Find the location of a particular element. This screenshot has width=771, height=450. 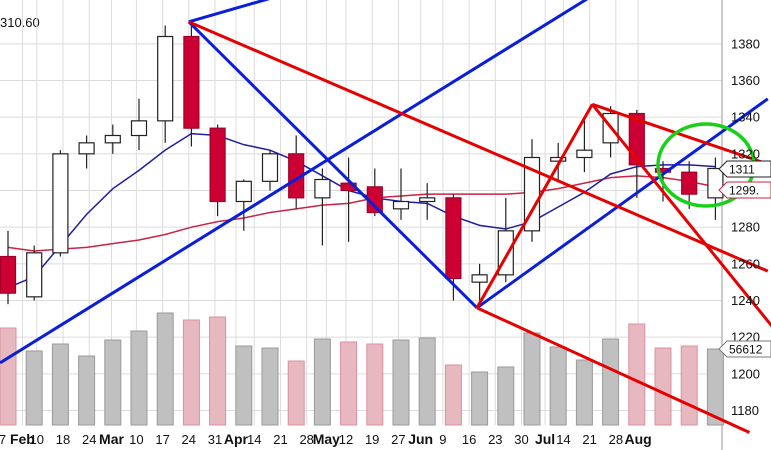

x-tick-label: Apr is located at coordinates (236, 439).